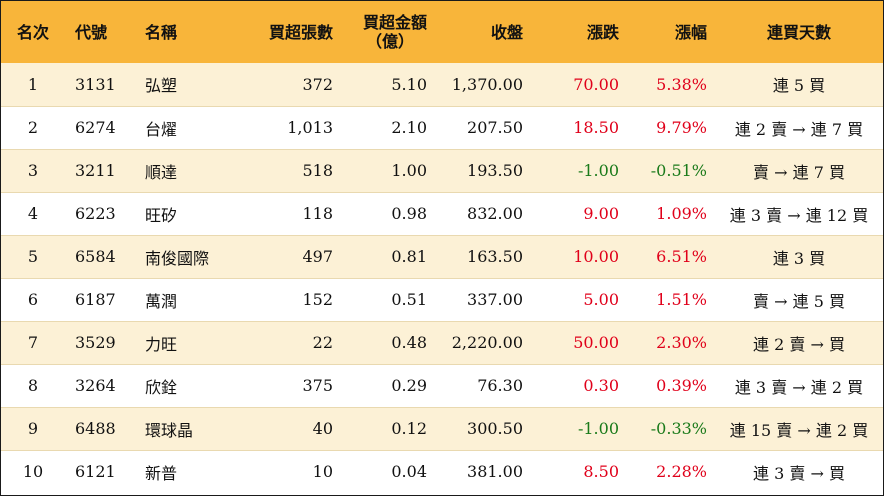 Image resolution: width=884 pixels, height=496 pixels. What do you see at coordinates (388, 428) in the screenshot?
I see `cell-net-amount: 0.12` at bounding box center [388, 428].